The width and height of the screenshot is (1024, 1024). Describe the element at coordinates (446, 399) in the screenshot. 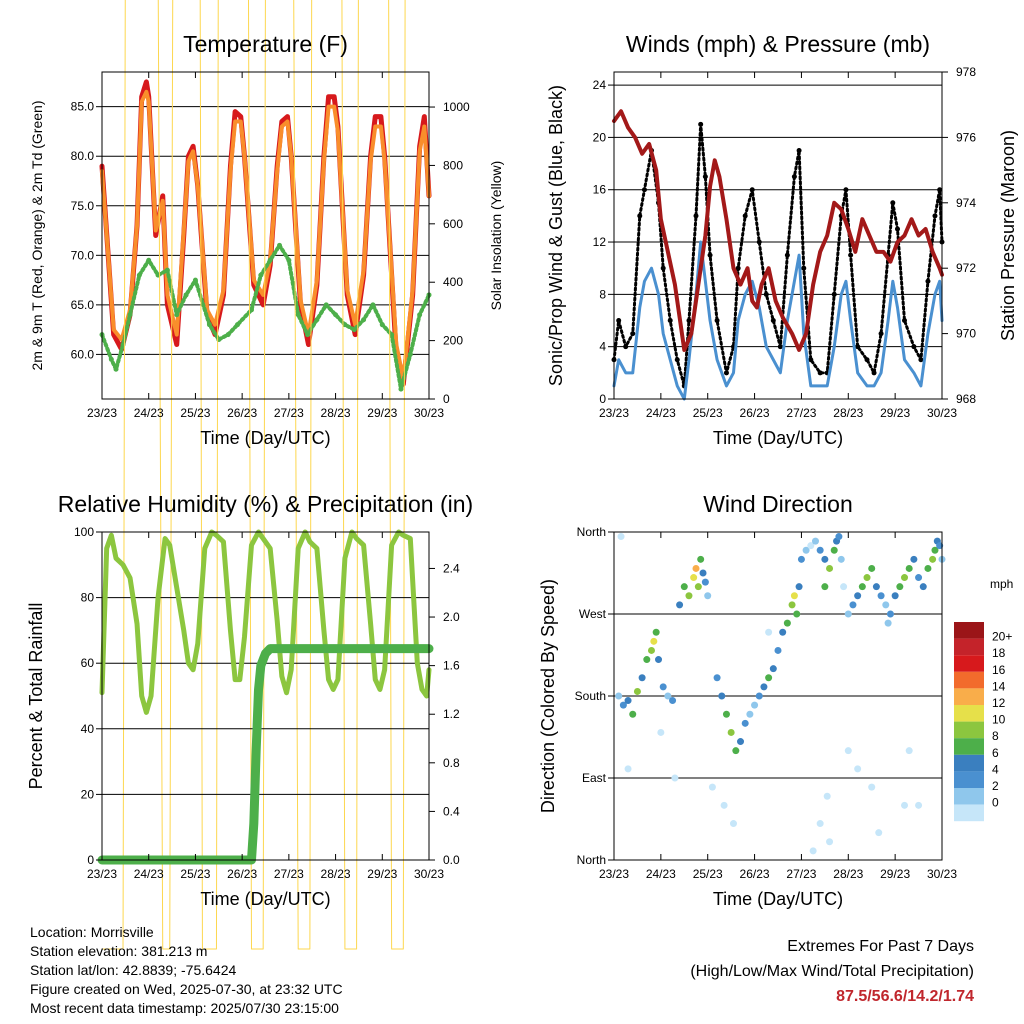

I see `temperature-ytick-right-label-0: 0` at that location.